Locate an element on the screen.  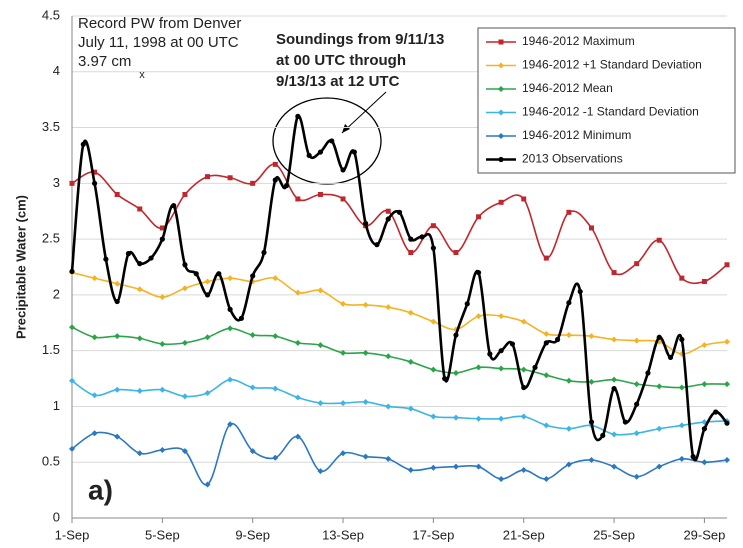
y-tick-label: 0 is located at coordinates (56, 516).